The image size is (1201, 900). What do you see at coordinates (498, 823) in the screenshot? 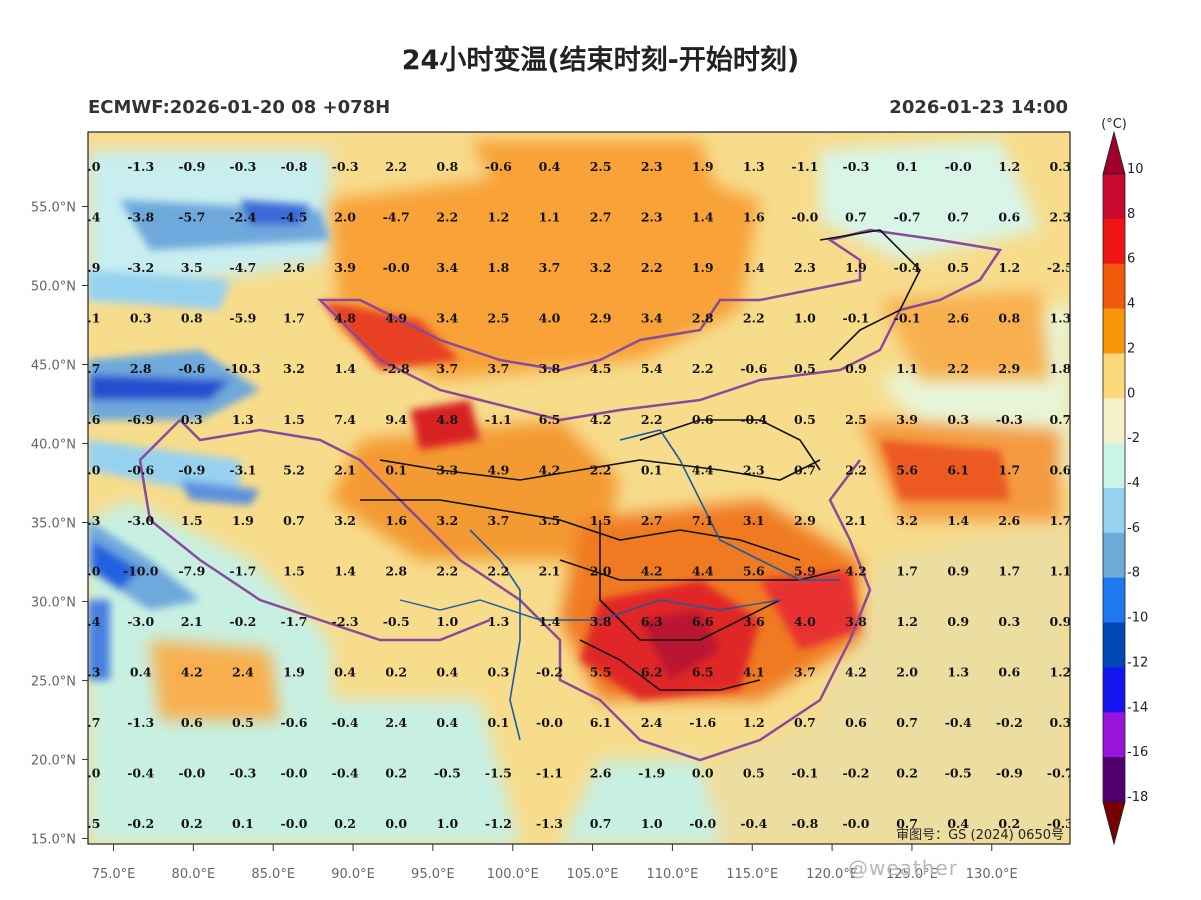
I see `grid-value: -1.2` at bounding box center [498, 823].